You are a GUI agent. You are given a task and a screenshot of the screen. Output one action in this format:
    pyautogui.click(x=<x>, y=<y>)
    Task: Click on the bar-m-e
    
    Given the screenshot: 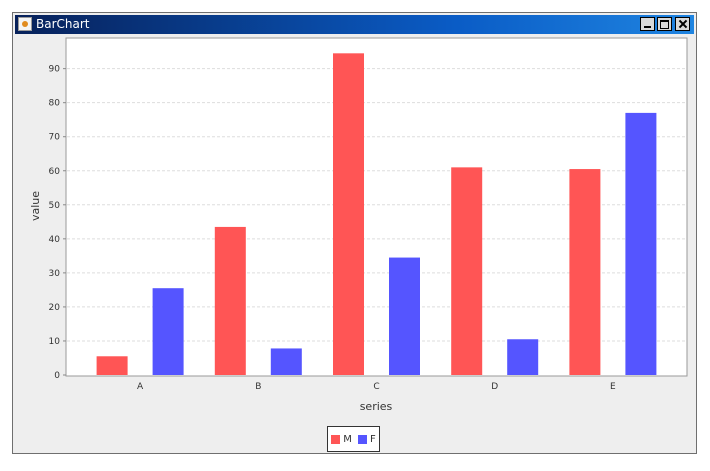 What is the action you would take?
    pyautogui.click(x=585, y=272)
    